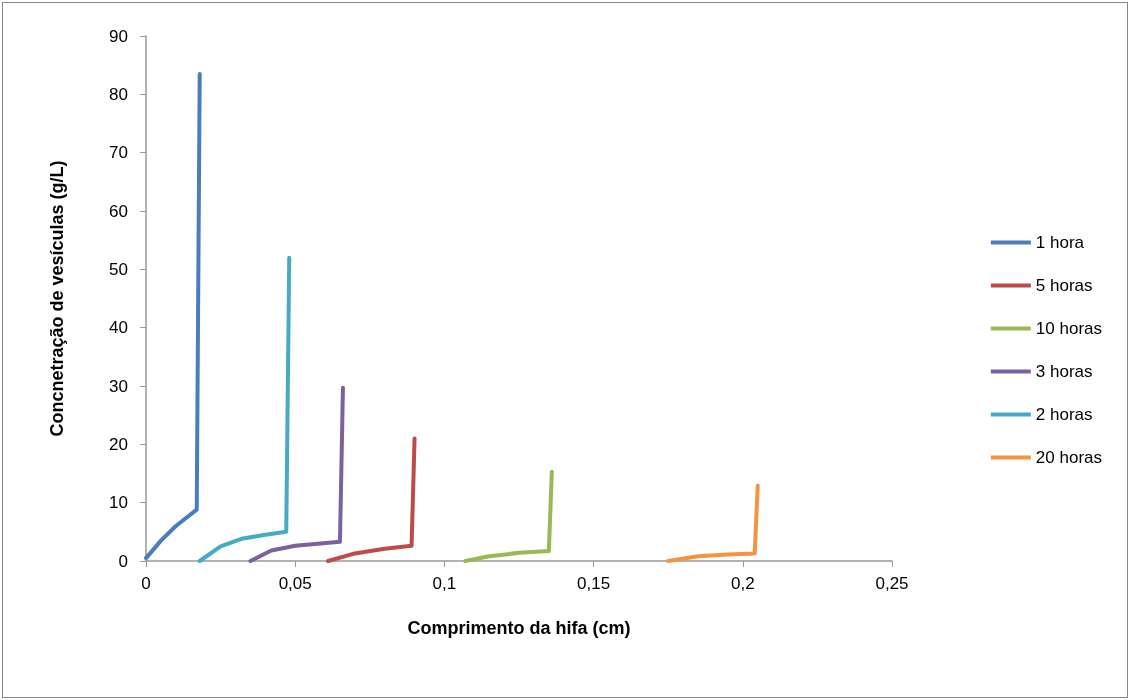 The width and height of the screenshot is (1130, 700). I want to click on y-tick-label: 50, so click(118, 269).